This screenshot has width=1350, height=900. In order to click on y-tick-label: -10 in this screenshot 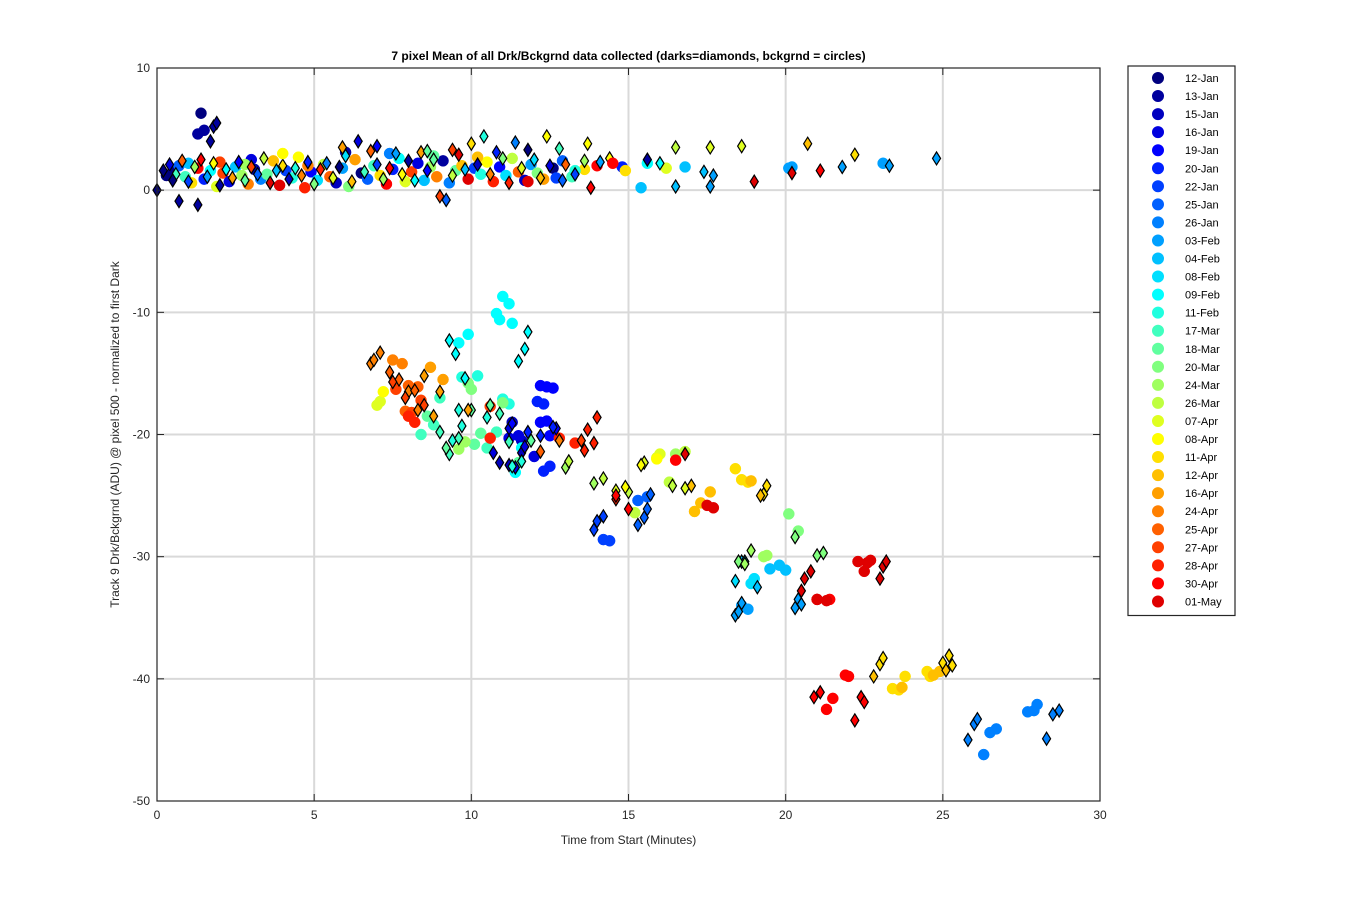, I will do `click(142, 312)`.